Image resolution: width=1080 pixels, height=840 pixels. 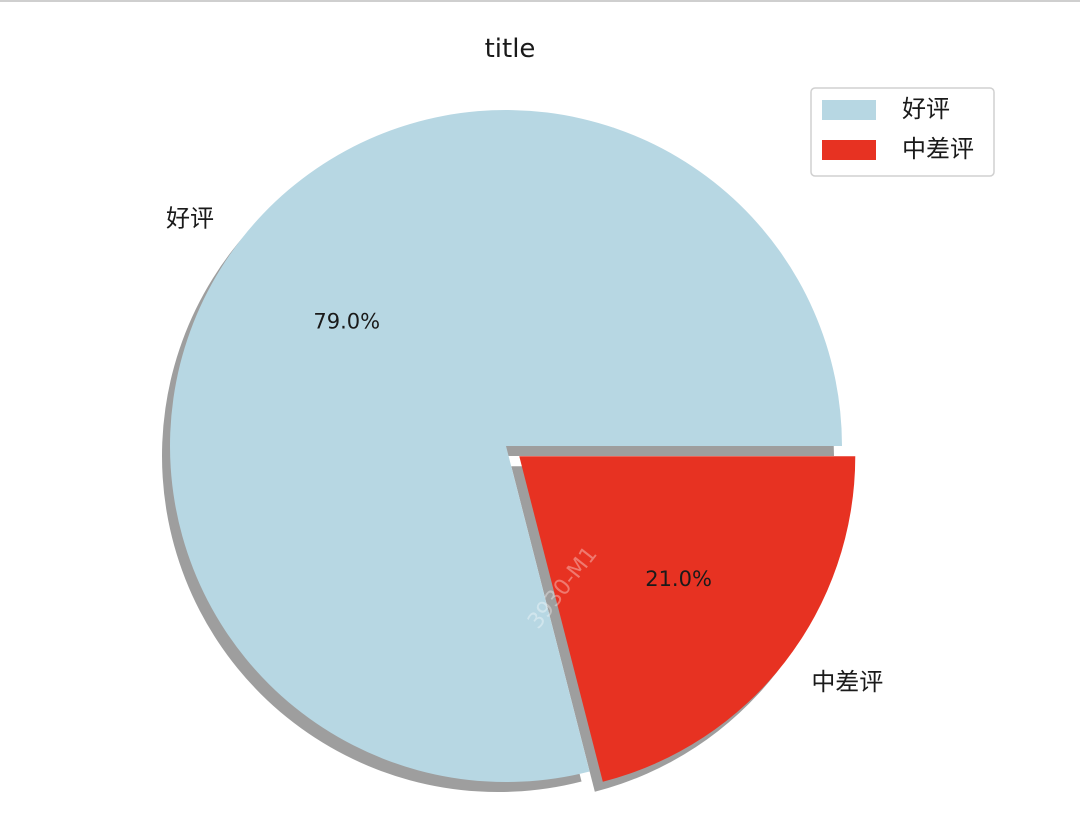 I want to click on percent-label-1: 21.0%, so click(x=678, y=579).